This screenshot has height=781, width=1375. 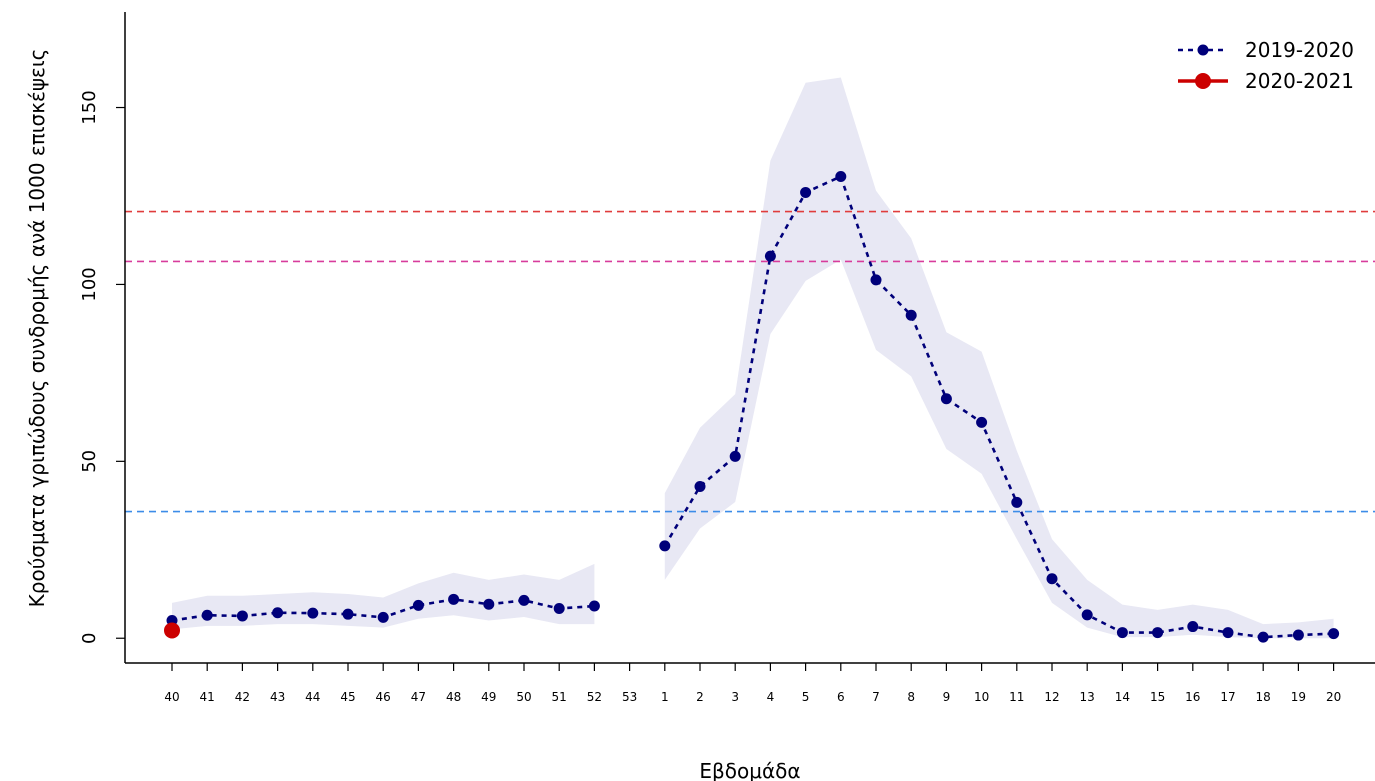 I want to click on x-tick-label-3: 3, so click(x=735, y=697).